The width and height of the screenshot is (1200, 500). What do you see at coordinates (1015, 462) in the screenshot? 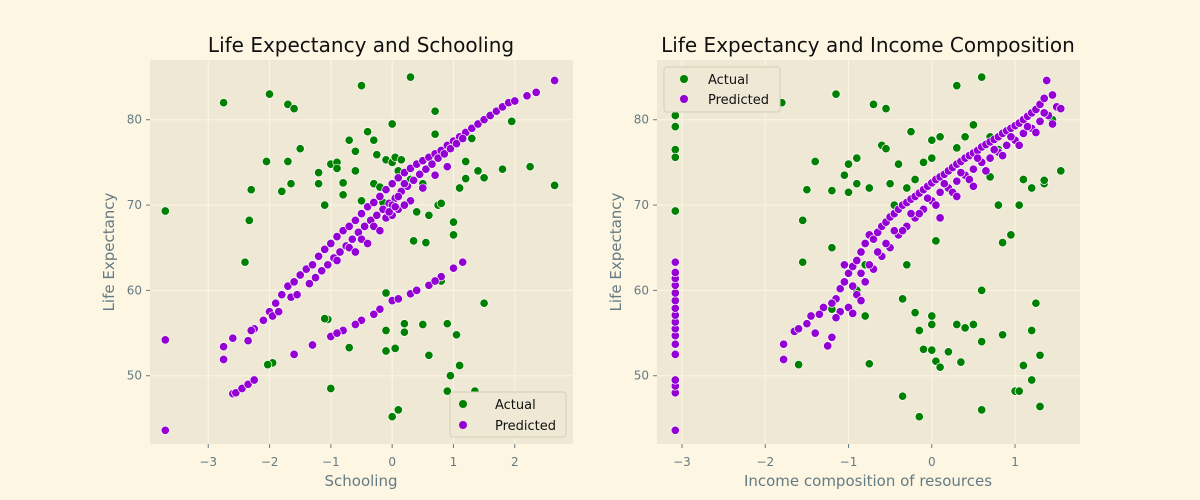
I see `x-tick-label: 1` at bounding box center [1015, 462].